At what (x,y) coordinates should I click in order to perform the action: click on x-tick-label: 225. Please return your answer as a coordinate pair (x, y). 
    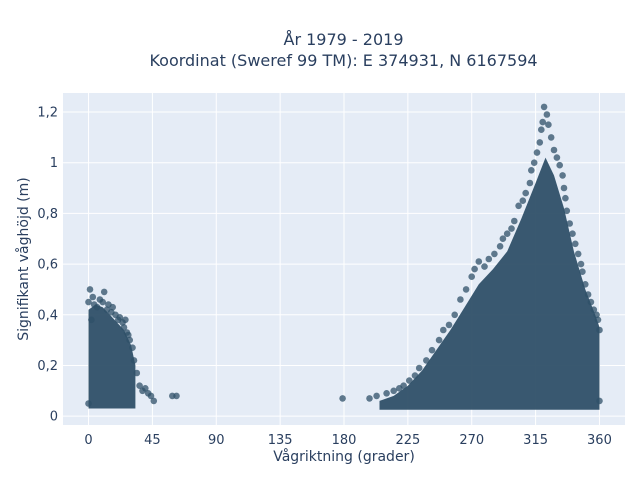
    Looking at the image, I should click on (407, 440).